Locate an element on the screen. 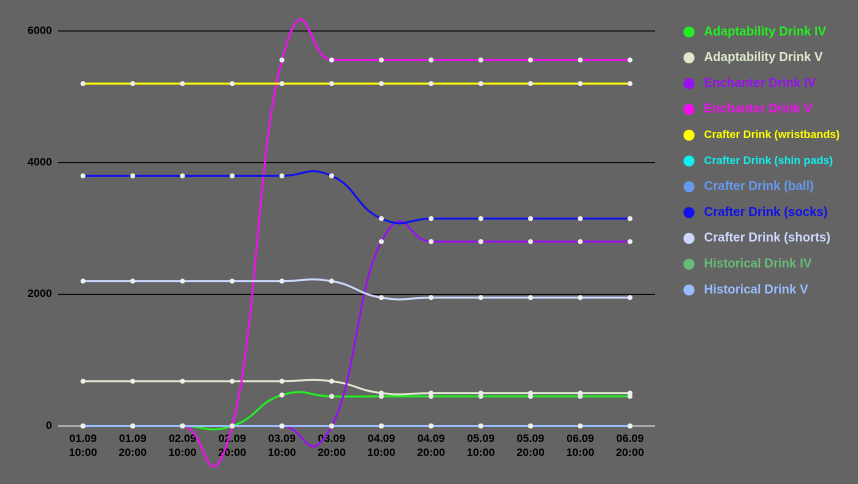 The height and width of the screenshot is (484, 858). y-tick-label: 4000 is located at coordinates (40, 163).